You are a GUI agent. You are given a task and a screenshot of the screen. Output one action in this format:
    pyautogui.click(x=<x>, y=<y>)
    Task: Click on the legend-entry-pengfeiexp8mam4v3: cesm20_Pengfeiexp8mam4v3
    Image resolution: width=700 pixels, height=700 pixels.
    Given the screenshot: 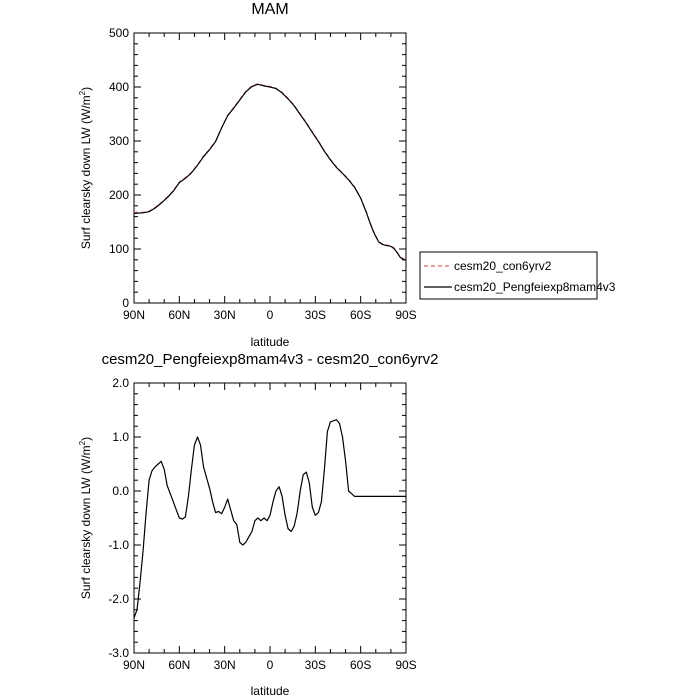 What is the action you would take?
    pyautogui.click(x=535, y=287)
    